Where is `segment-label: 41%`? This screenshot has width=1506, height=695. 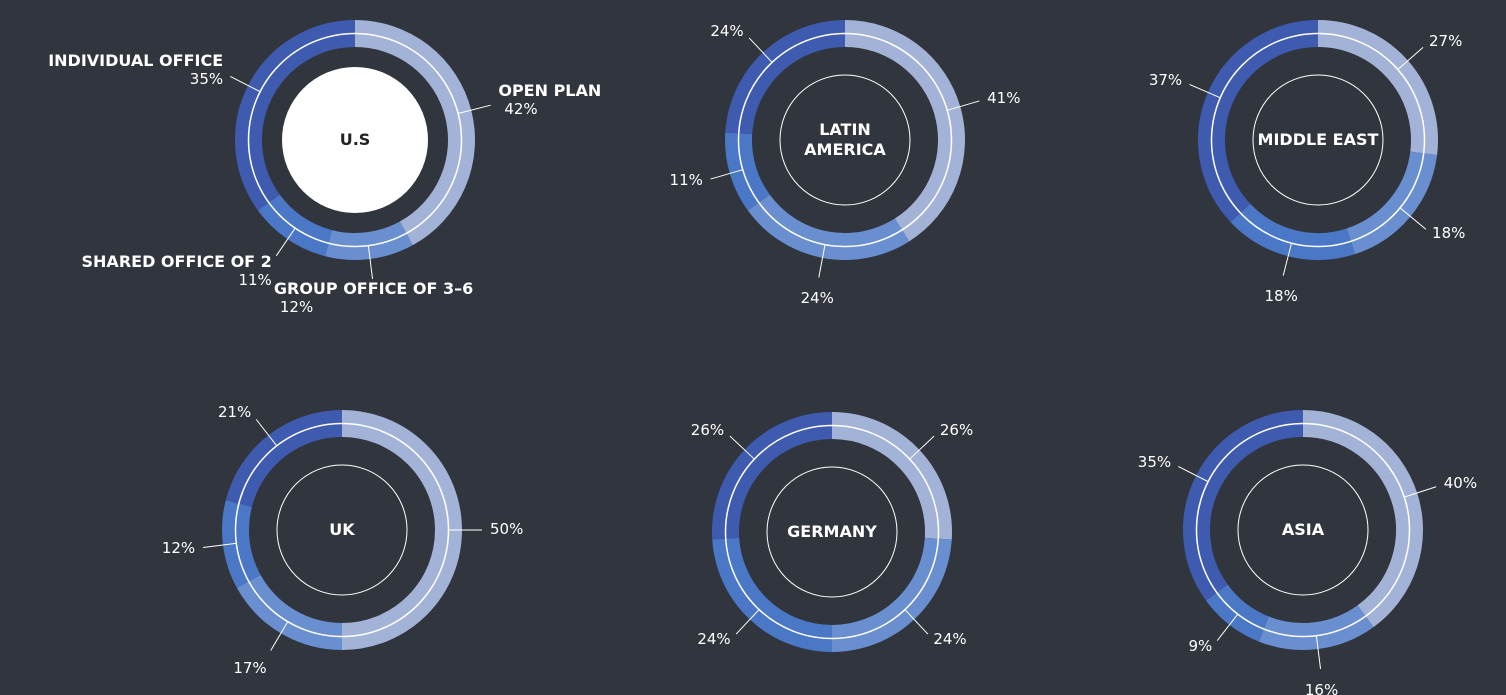 segment-label: 41% is located at coordinates (1003, 98).